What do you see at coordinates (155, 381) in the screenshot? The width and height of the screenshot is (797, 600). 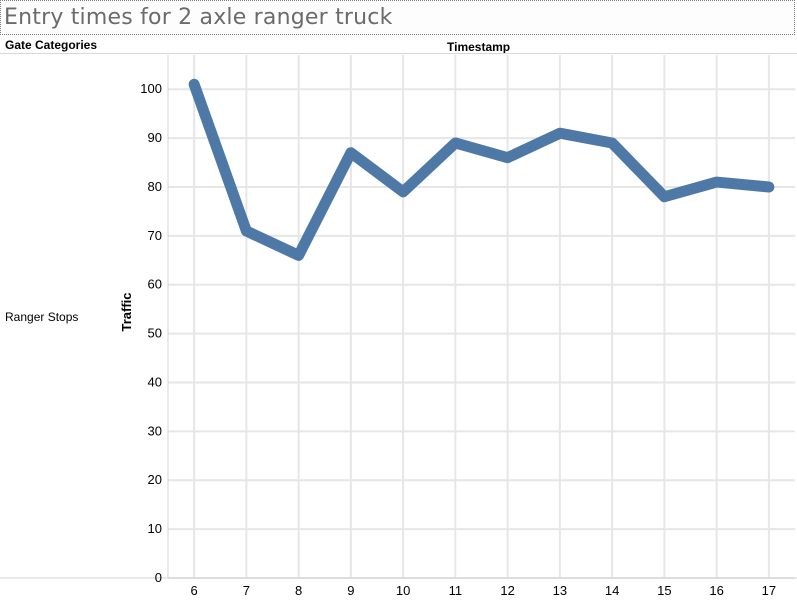 I see `y-tick-label: 40` at bounding box center [155, 381].